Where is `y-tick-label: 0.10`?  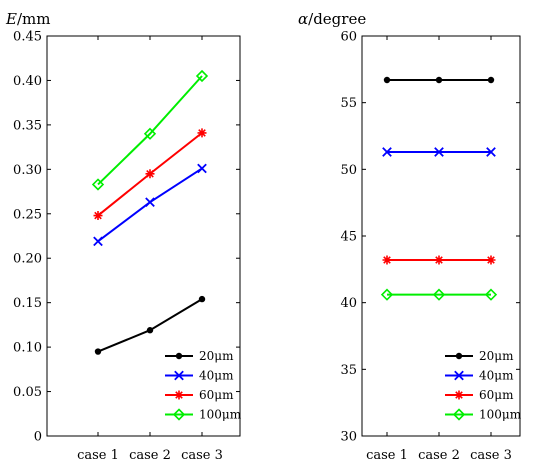
y-tick-label: 0.10 is located at coordinates (27, 348).